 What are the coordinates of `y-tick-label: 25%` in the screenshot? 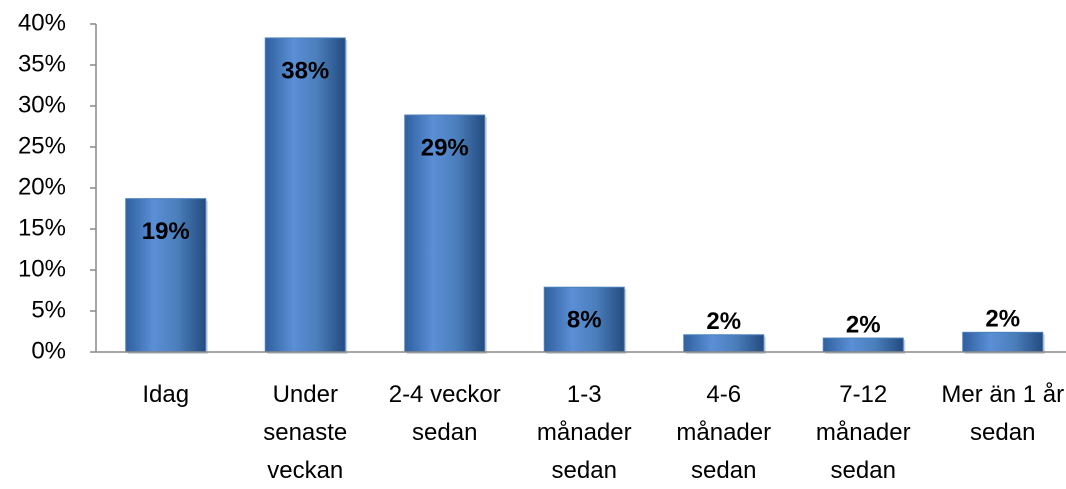 It's located at (42, 145).